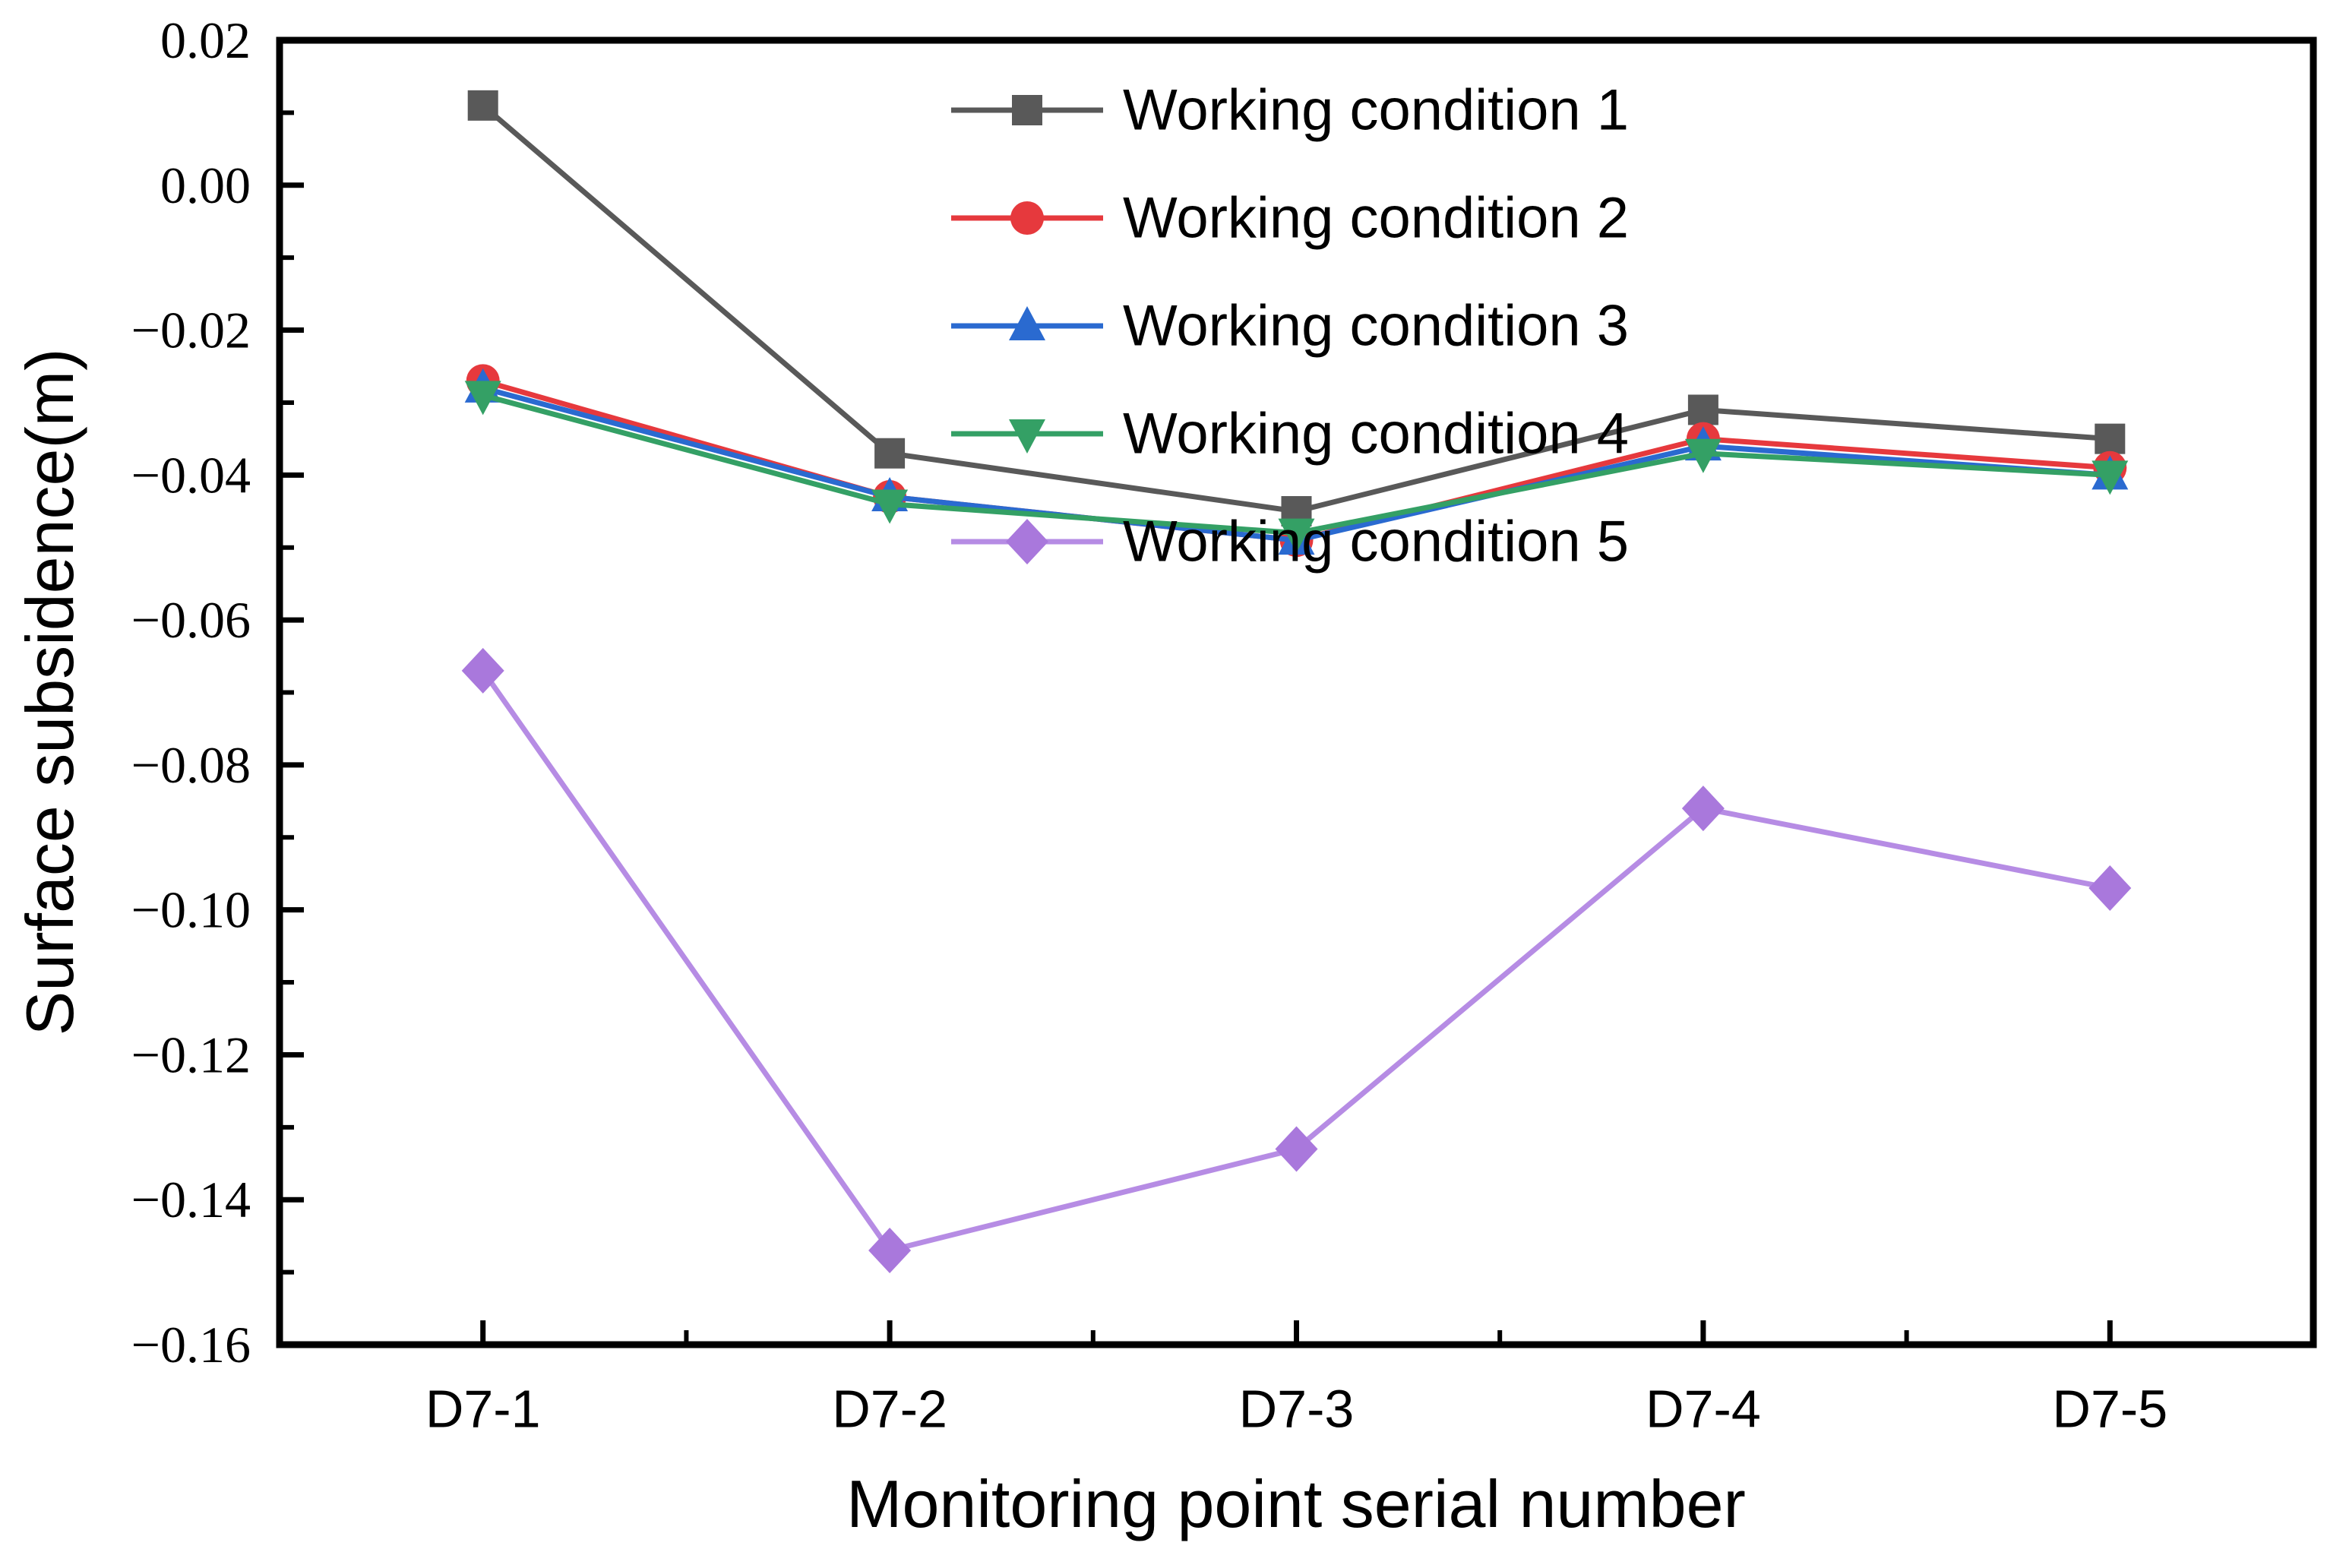 The width and height of the screenshot is (2346, 1568). Describe the element at coordinates (191, 1054) in the screenshot. I see `y-tick-label: −0.12` at that location.